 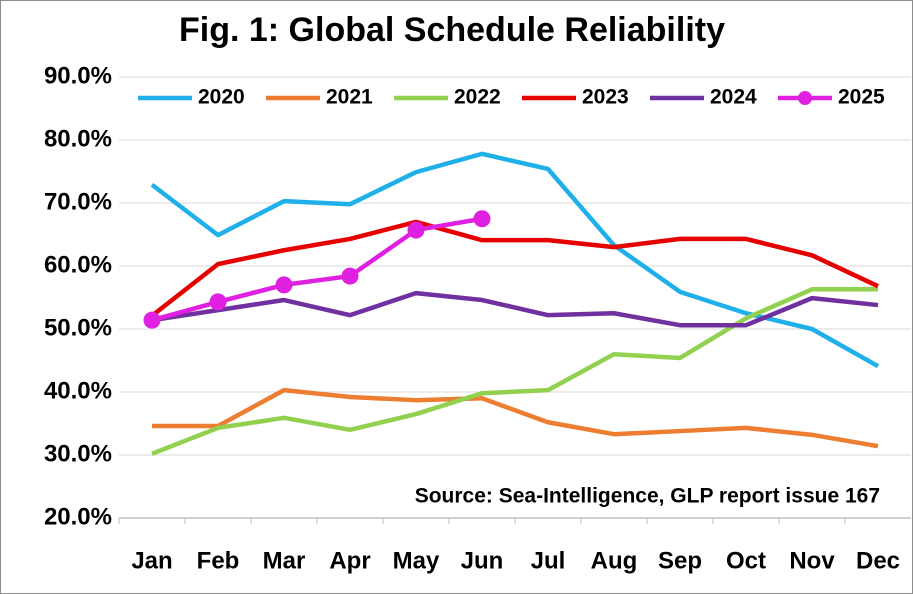 What do you see at coordinates (78, 390) in the screenshot?
I see `y-tick-label: 40.0%` at bounding box center [78, 390].